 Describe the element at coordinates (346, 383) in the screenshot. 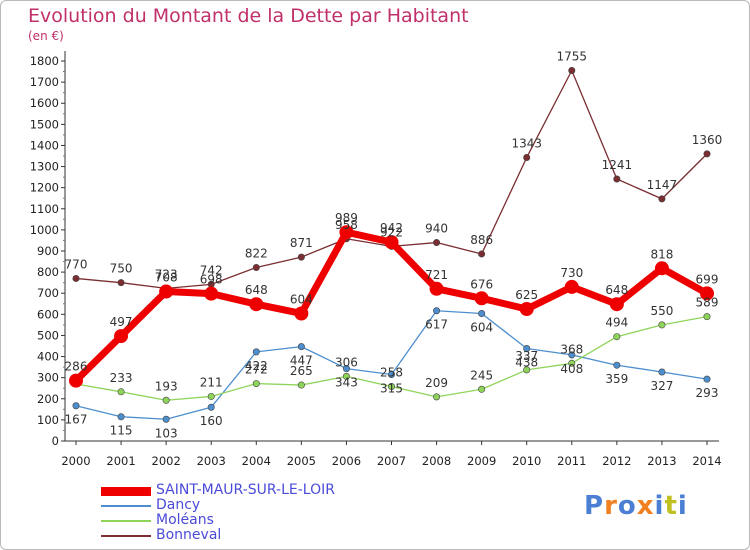

I see `data-label-dancy: 343` at that location.